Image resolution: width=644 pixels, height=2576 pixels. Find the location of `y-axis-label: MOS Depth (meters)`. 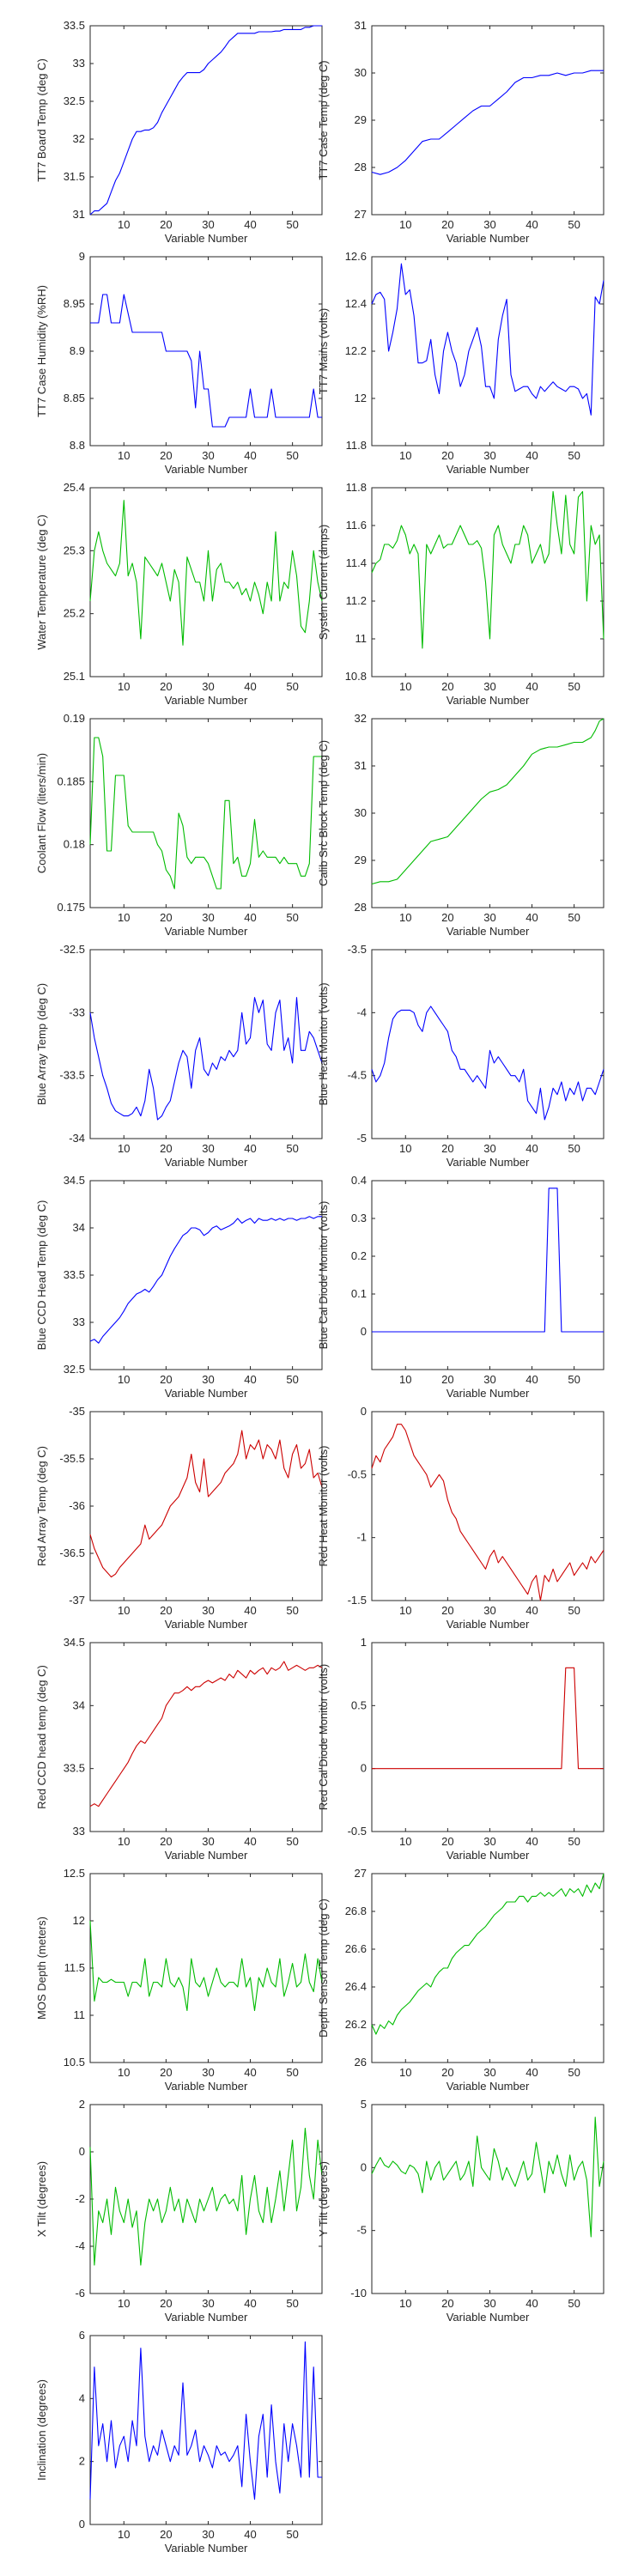

y-axis-label: MOS Depth (meters) is located at coordinates (41, 1968).